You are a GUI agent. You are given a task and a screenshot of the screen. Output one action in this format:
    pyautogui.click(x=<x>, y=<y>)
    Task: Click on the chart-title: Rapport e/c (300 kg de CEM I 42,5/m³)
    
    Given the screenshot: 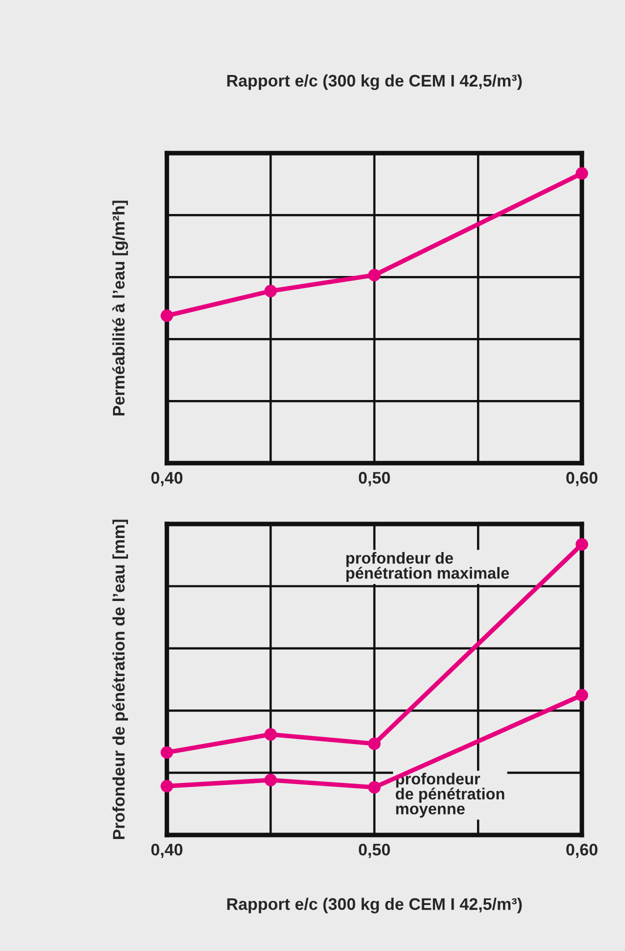 What is the action you would take?
    pyautogui.click(x=374, y=82)
    